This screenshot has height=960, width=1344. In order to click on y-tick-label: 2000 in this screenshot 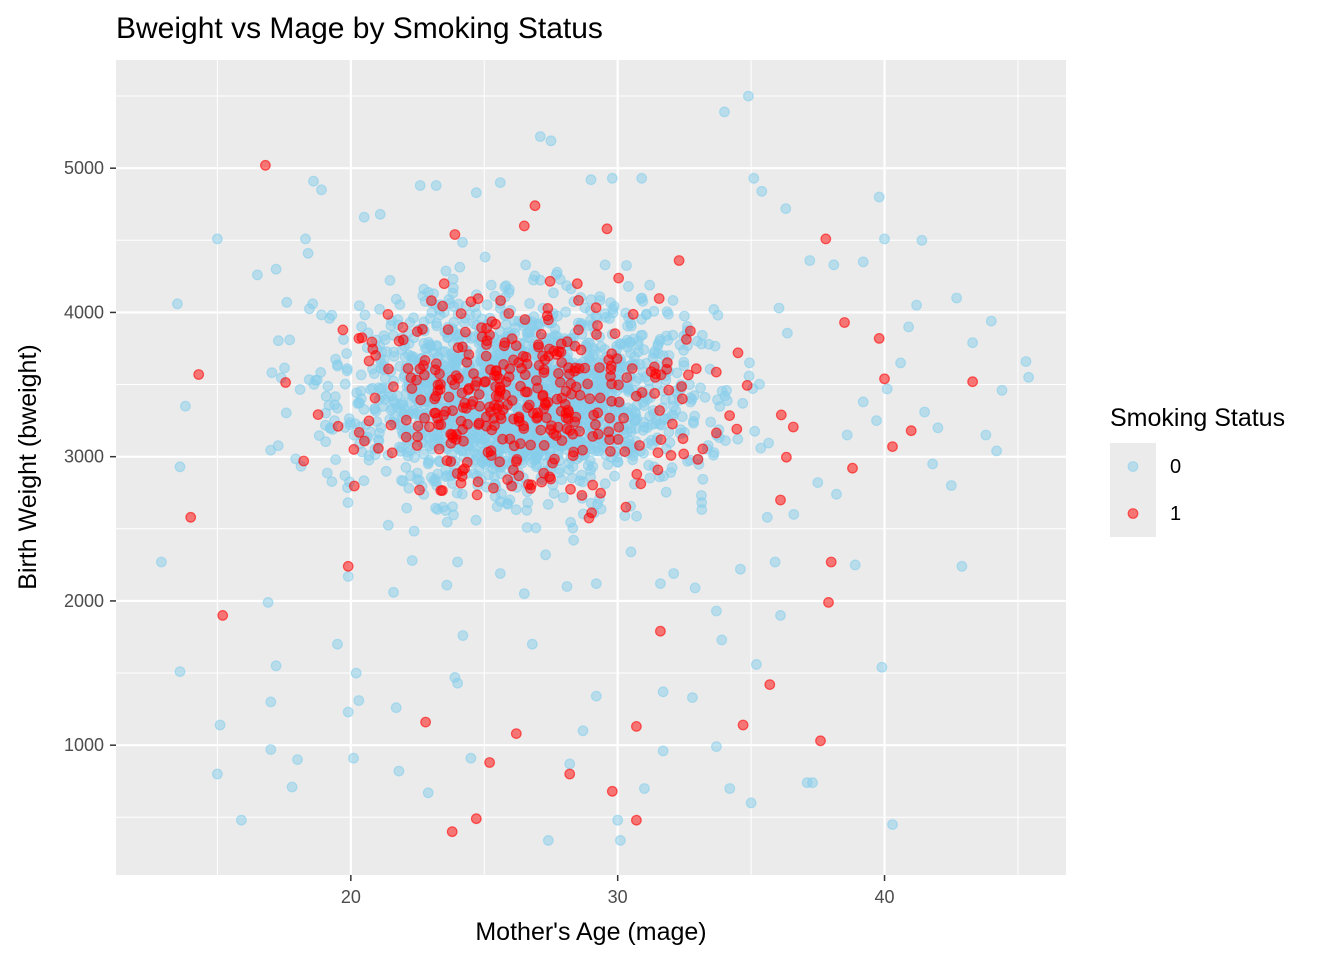, I will do `click(84, 601)`.